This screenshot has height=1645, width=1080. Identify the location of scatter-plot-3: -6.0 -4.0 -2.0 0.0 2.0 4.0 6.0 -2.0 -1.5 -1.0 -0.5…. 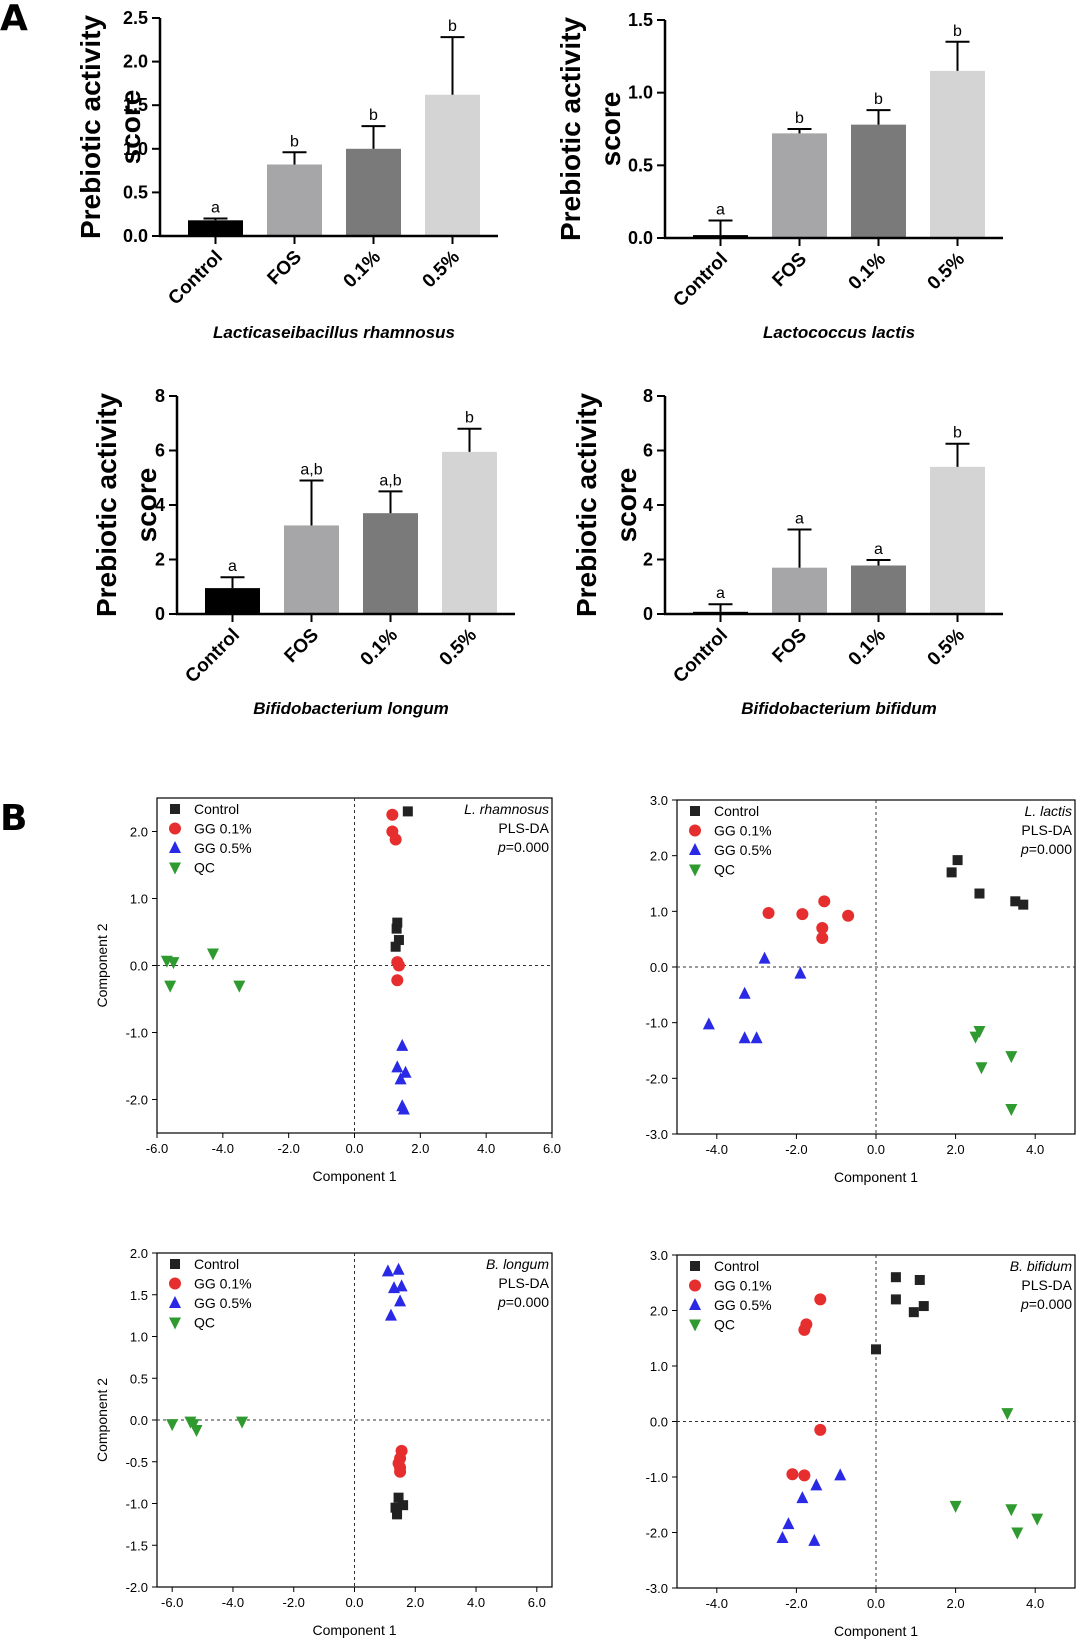
(323, 1442).